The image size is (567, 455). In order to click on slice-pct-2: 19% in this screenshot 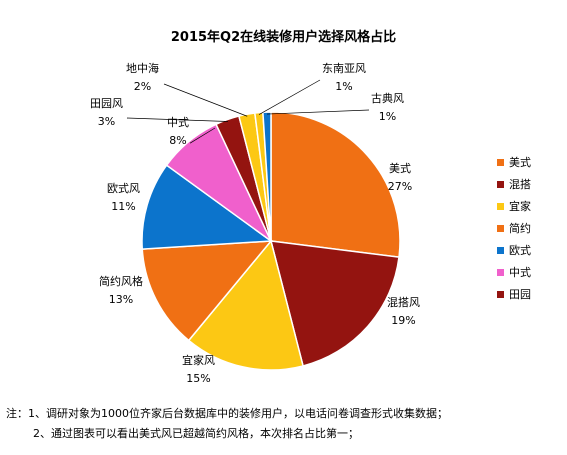, I will do `click(403, 320)`.